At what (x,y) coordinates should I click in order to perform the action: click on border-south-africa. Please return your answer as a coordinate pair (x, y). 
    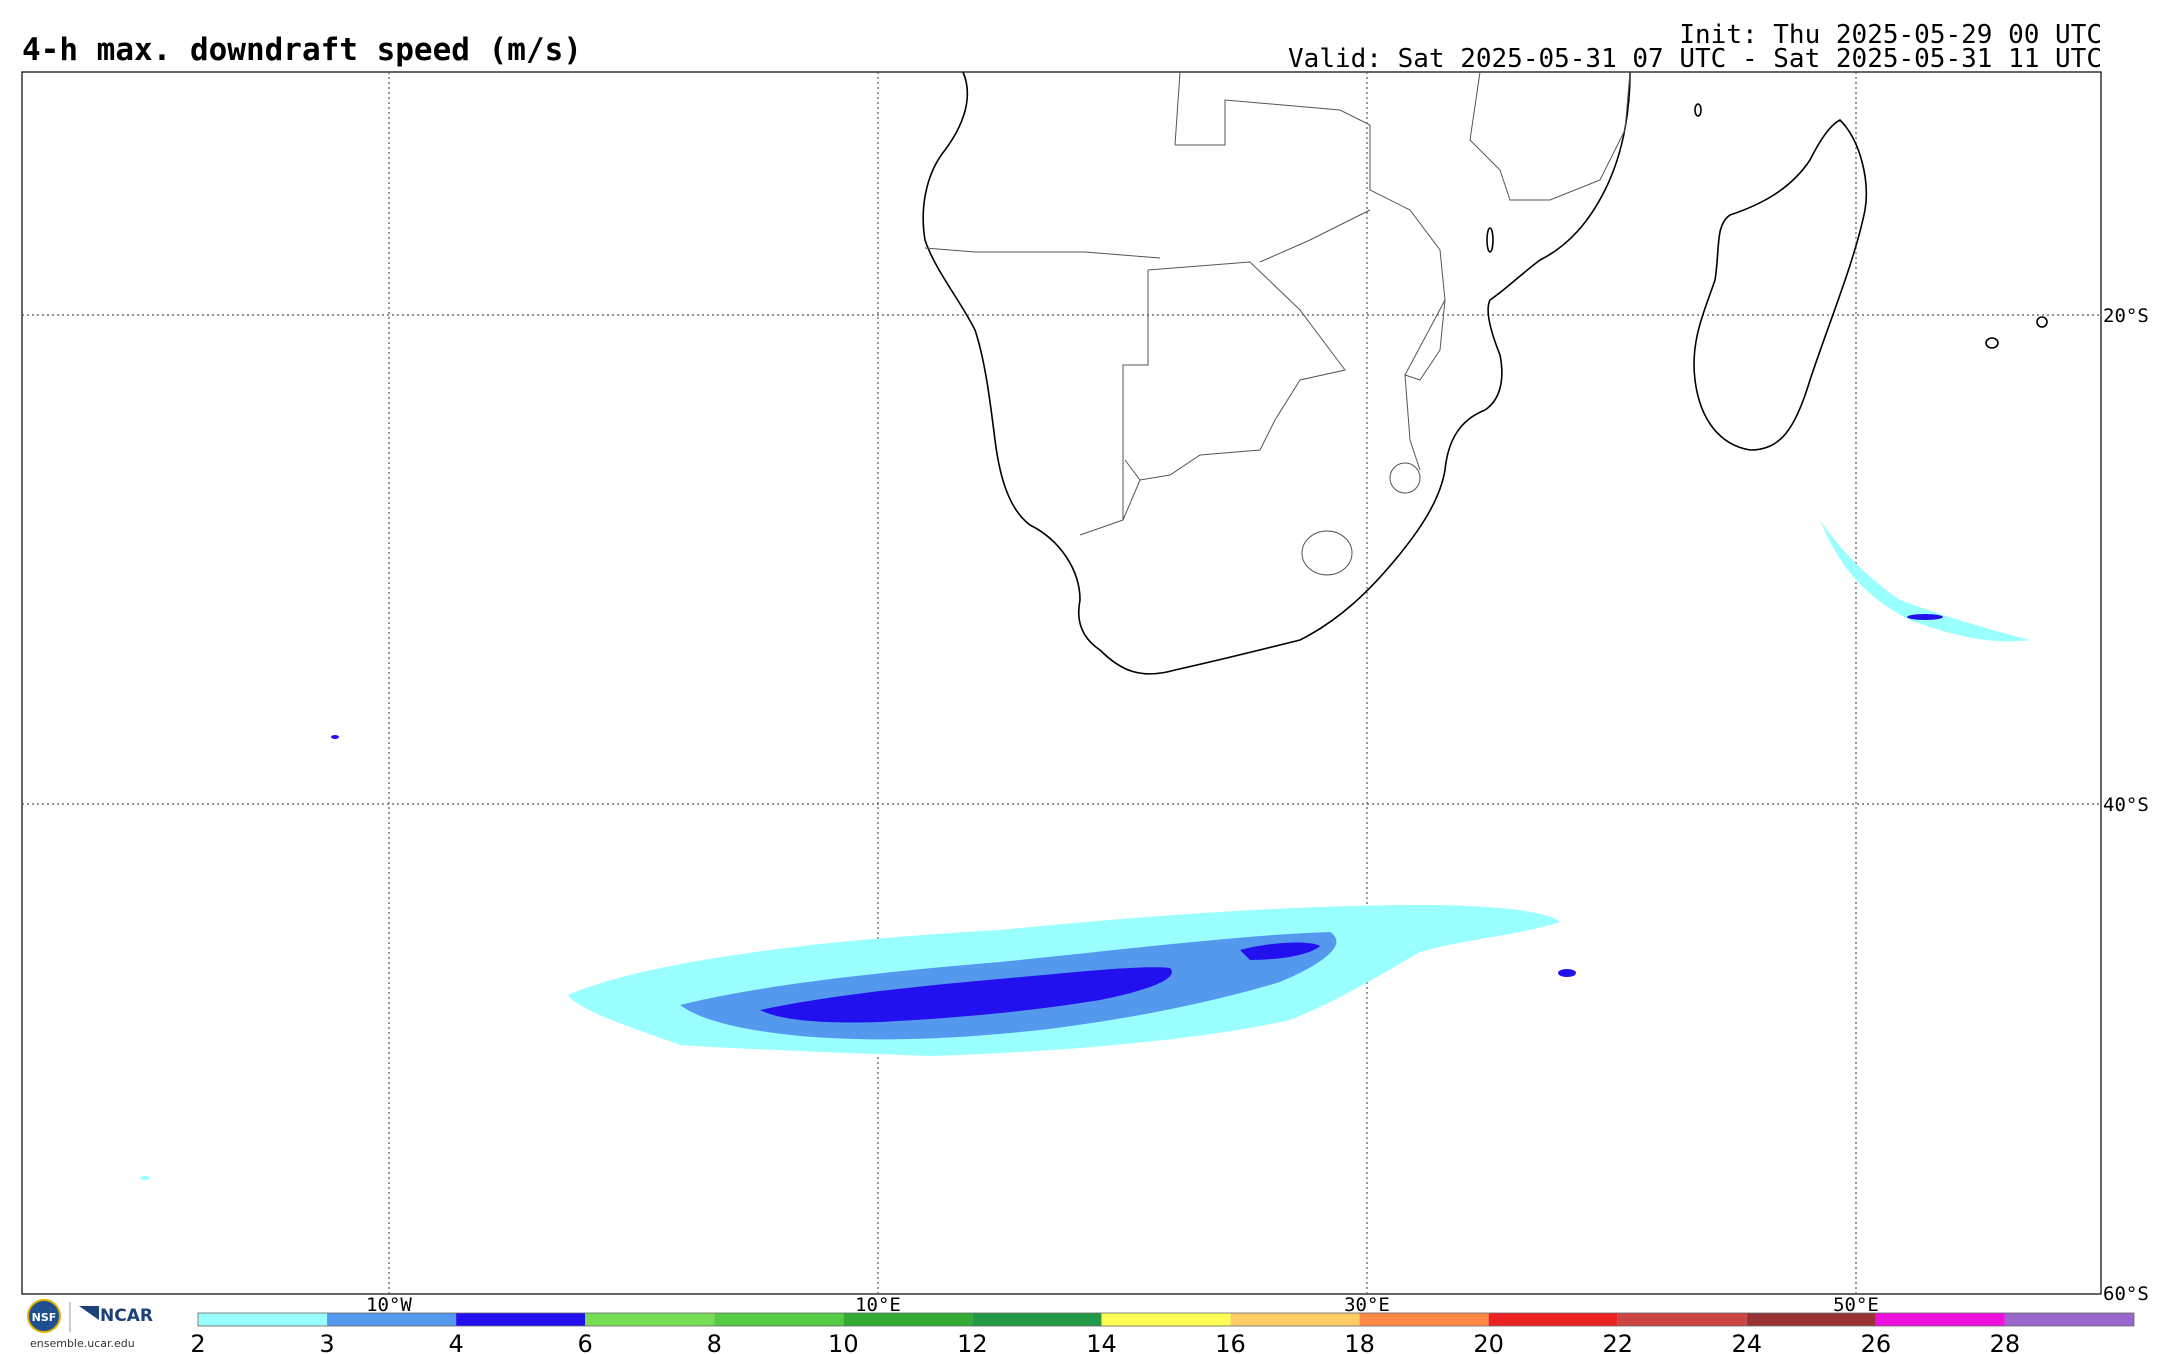
    Looking at the image, I should click on (1131, 500).